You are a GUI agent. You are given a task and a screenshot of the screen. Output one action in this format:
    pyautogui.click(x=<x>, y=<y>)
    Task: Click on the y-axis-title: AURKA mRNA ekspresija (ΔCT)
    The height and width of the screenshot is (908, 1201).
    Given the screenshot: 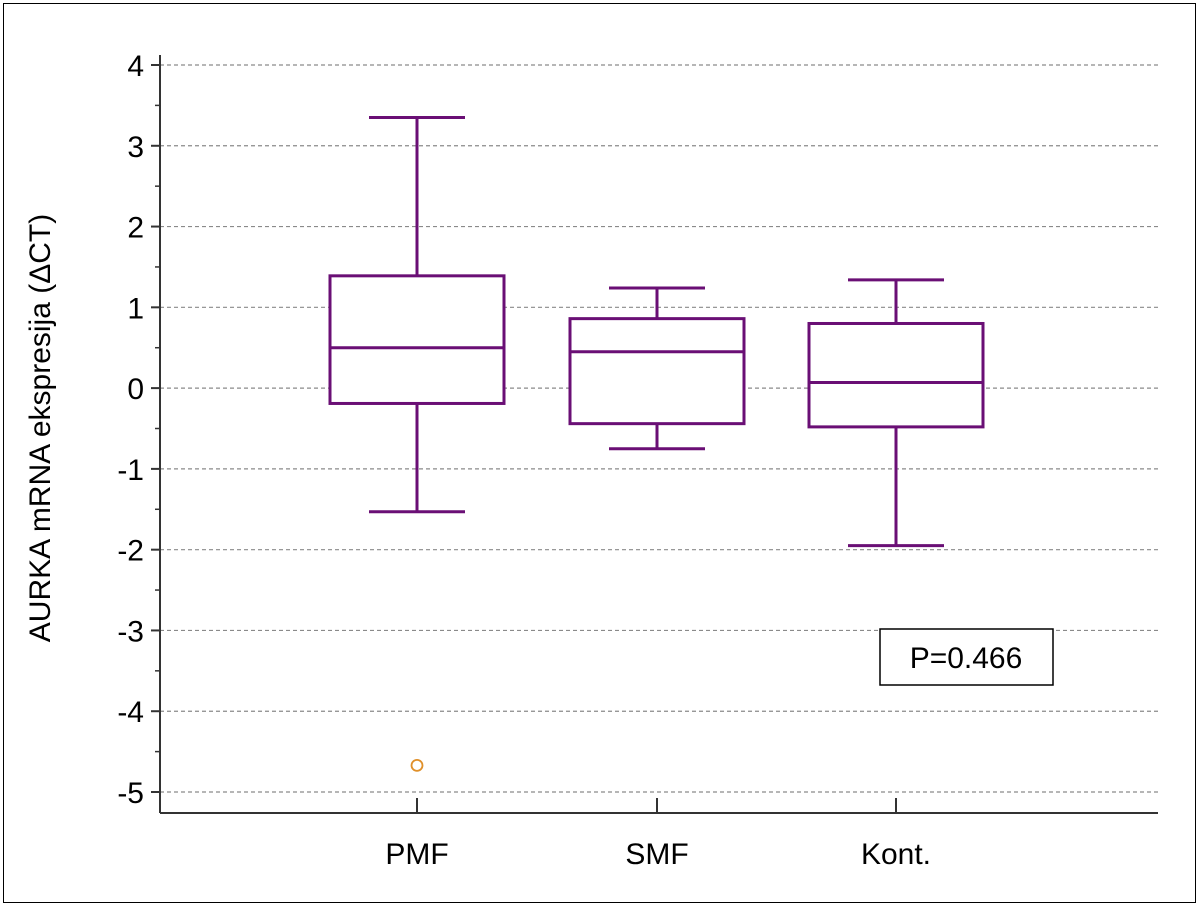 What is the action you would take?
    pyautogui.click(x=40, y=428)
    